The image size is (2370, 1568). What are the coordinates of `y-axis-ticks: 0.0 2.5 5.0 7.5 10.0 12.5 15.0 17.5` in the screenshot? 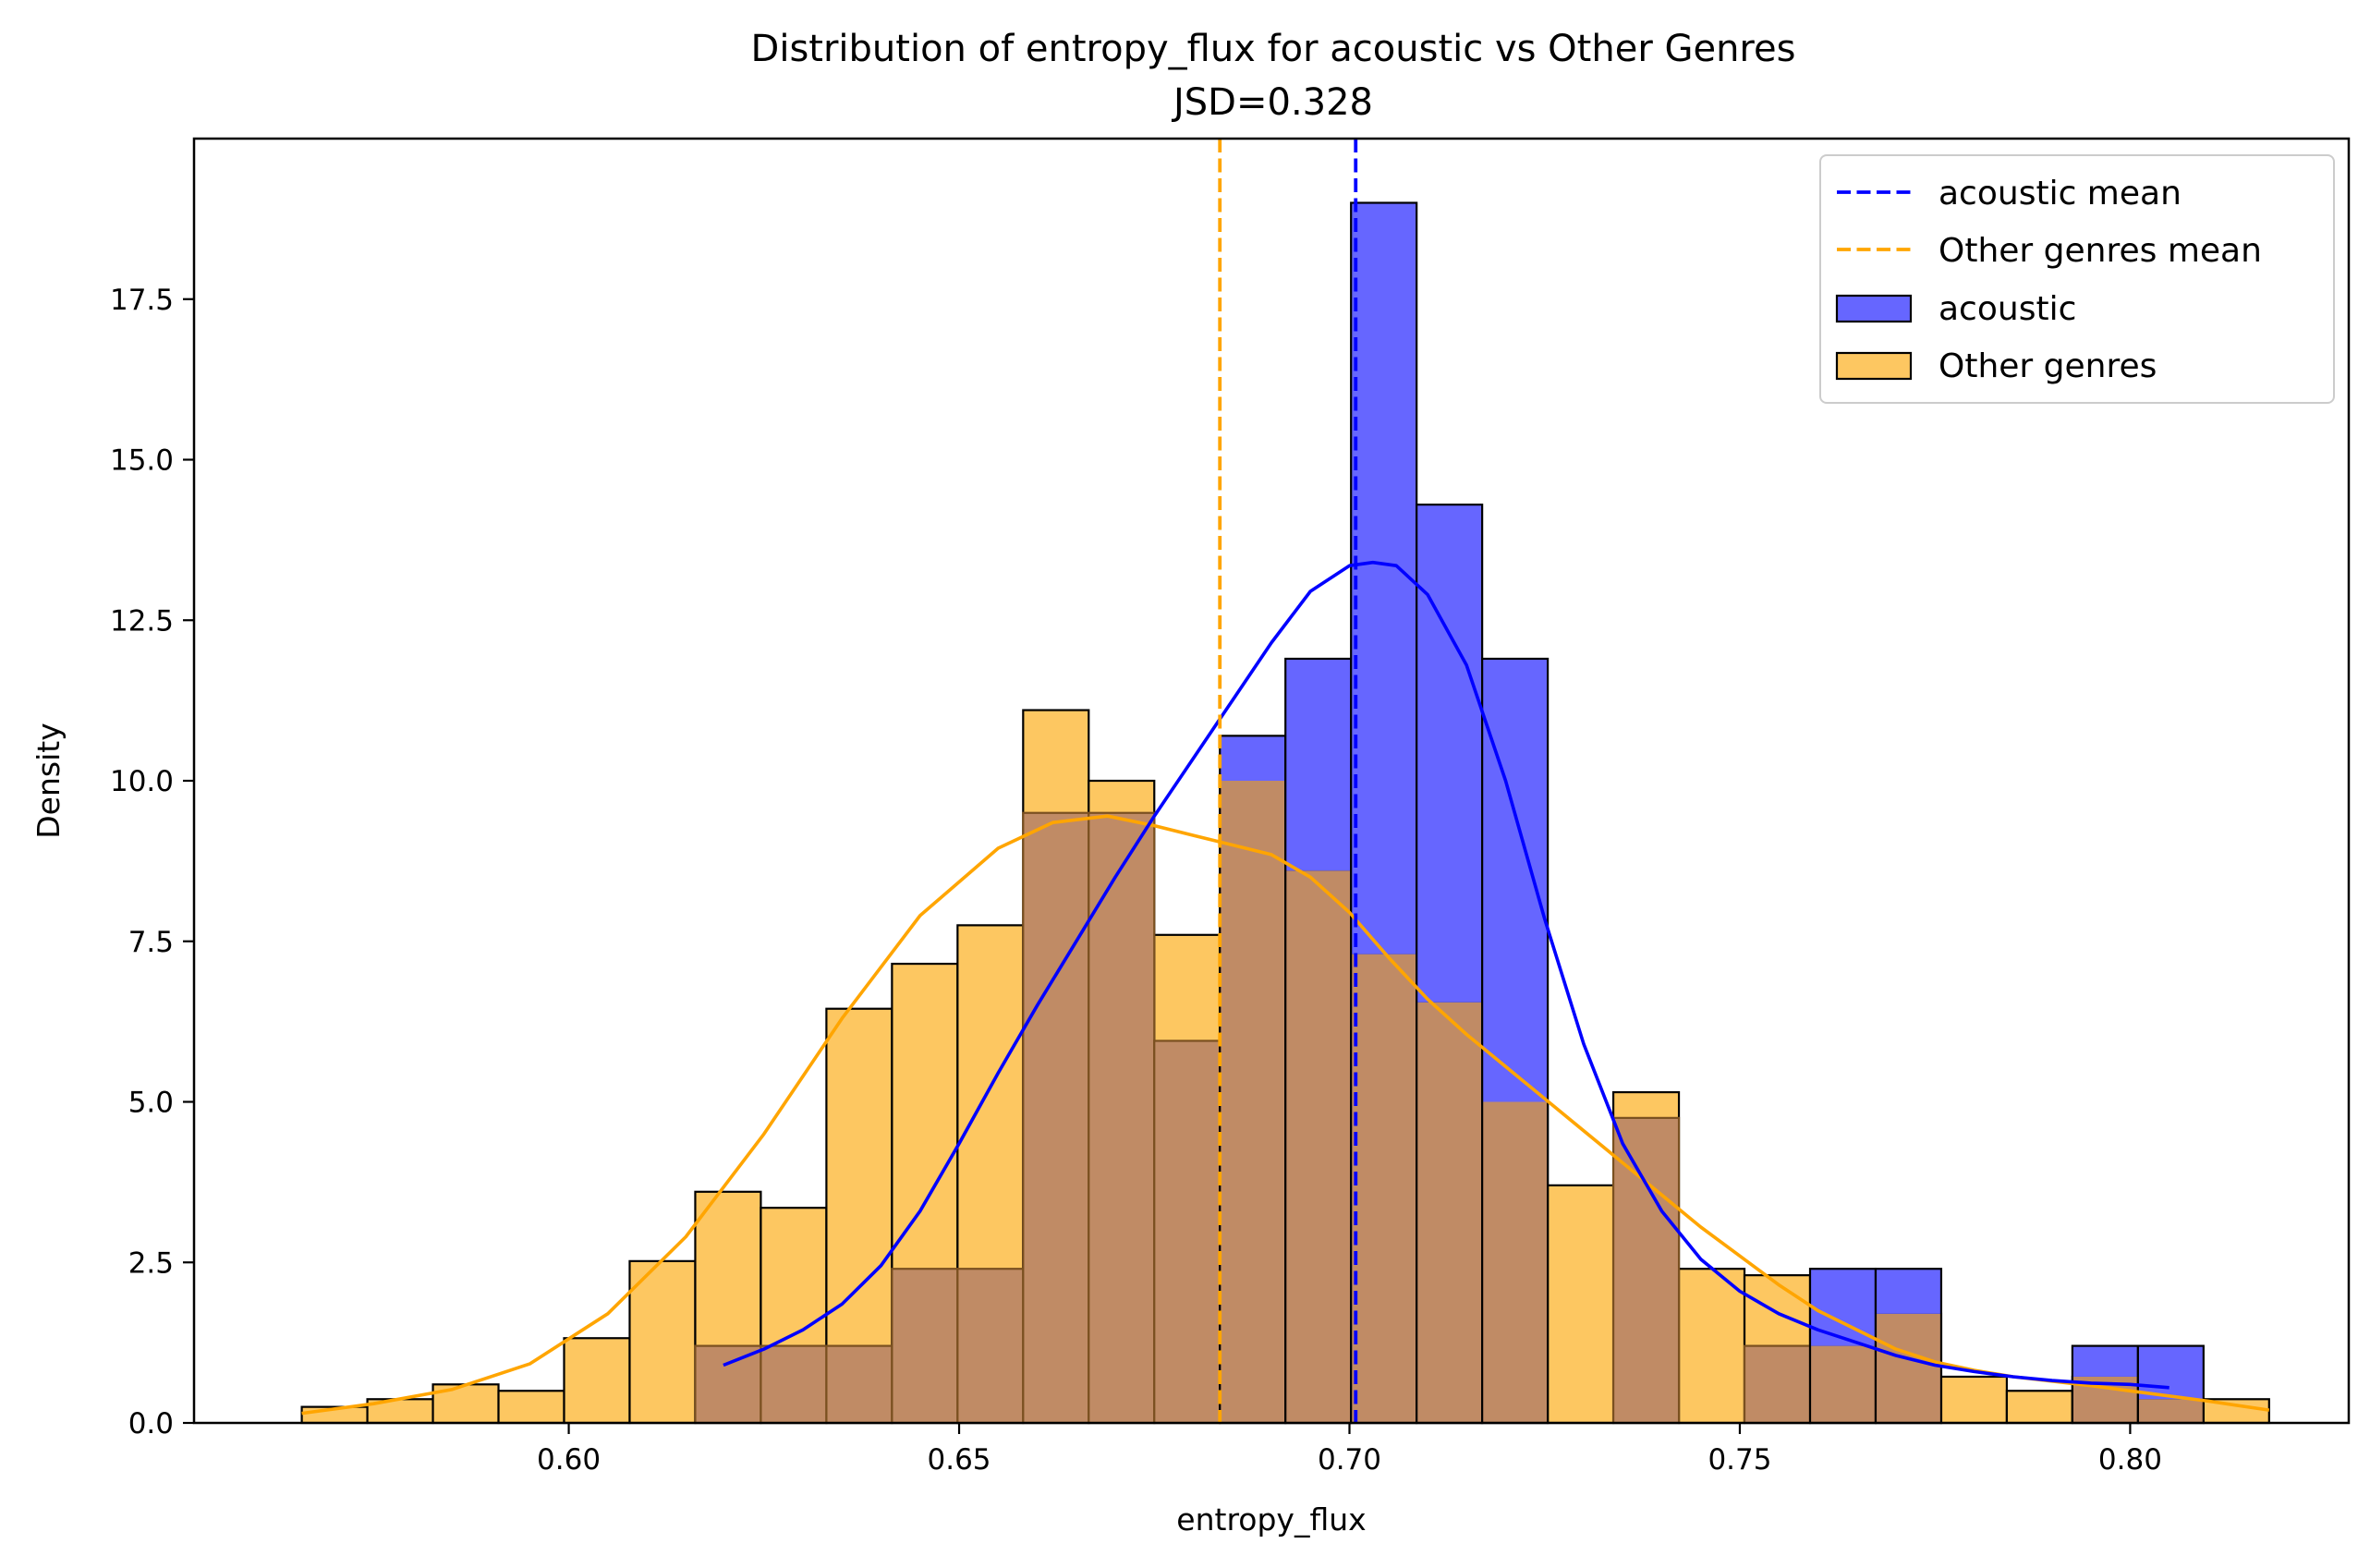 It's located at (152, 862).